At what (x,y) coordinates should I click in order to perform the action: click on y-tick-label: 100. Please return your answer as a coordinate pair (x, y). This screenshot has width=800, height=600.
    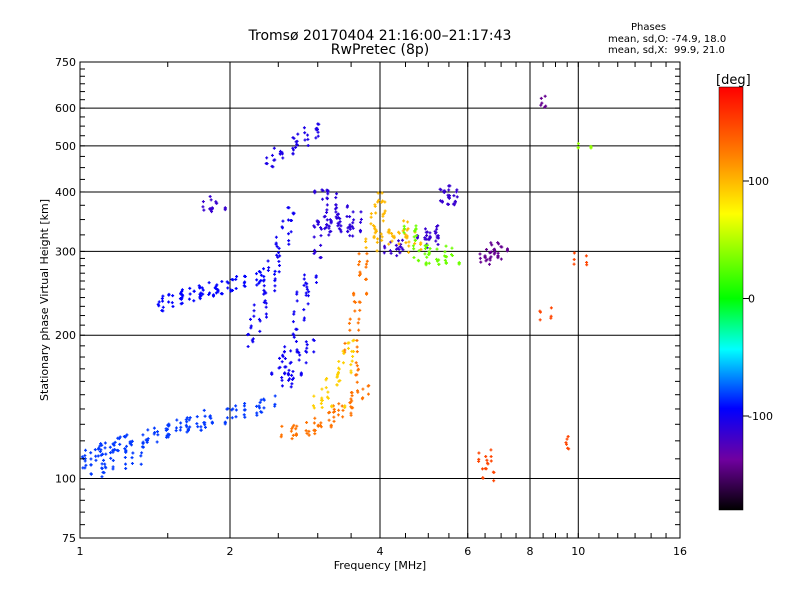
    Looking at the image, I should click on (65, 479).